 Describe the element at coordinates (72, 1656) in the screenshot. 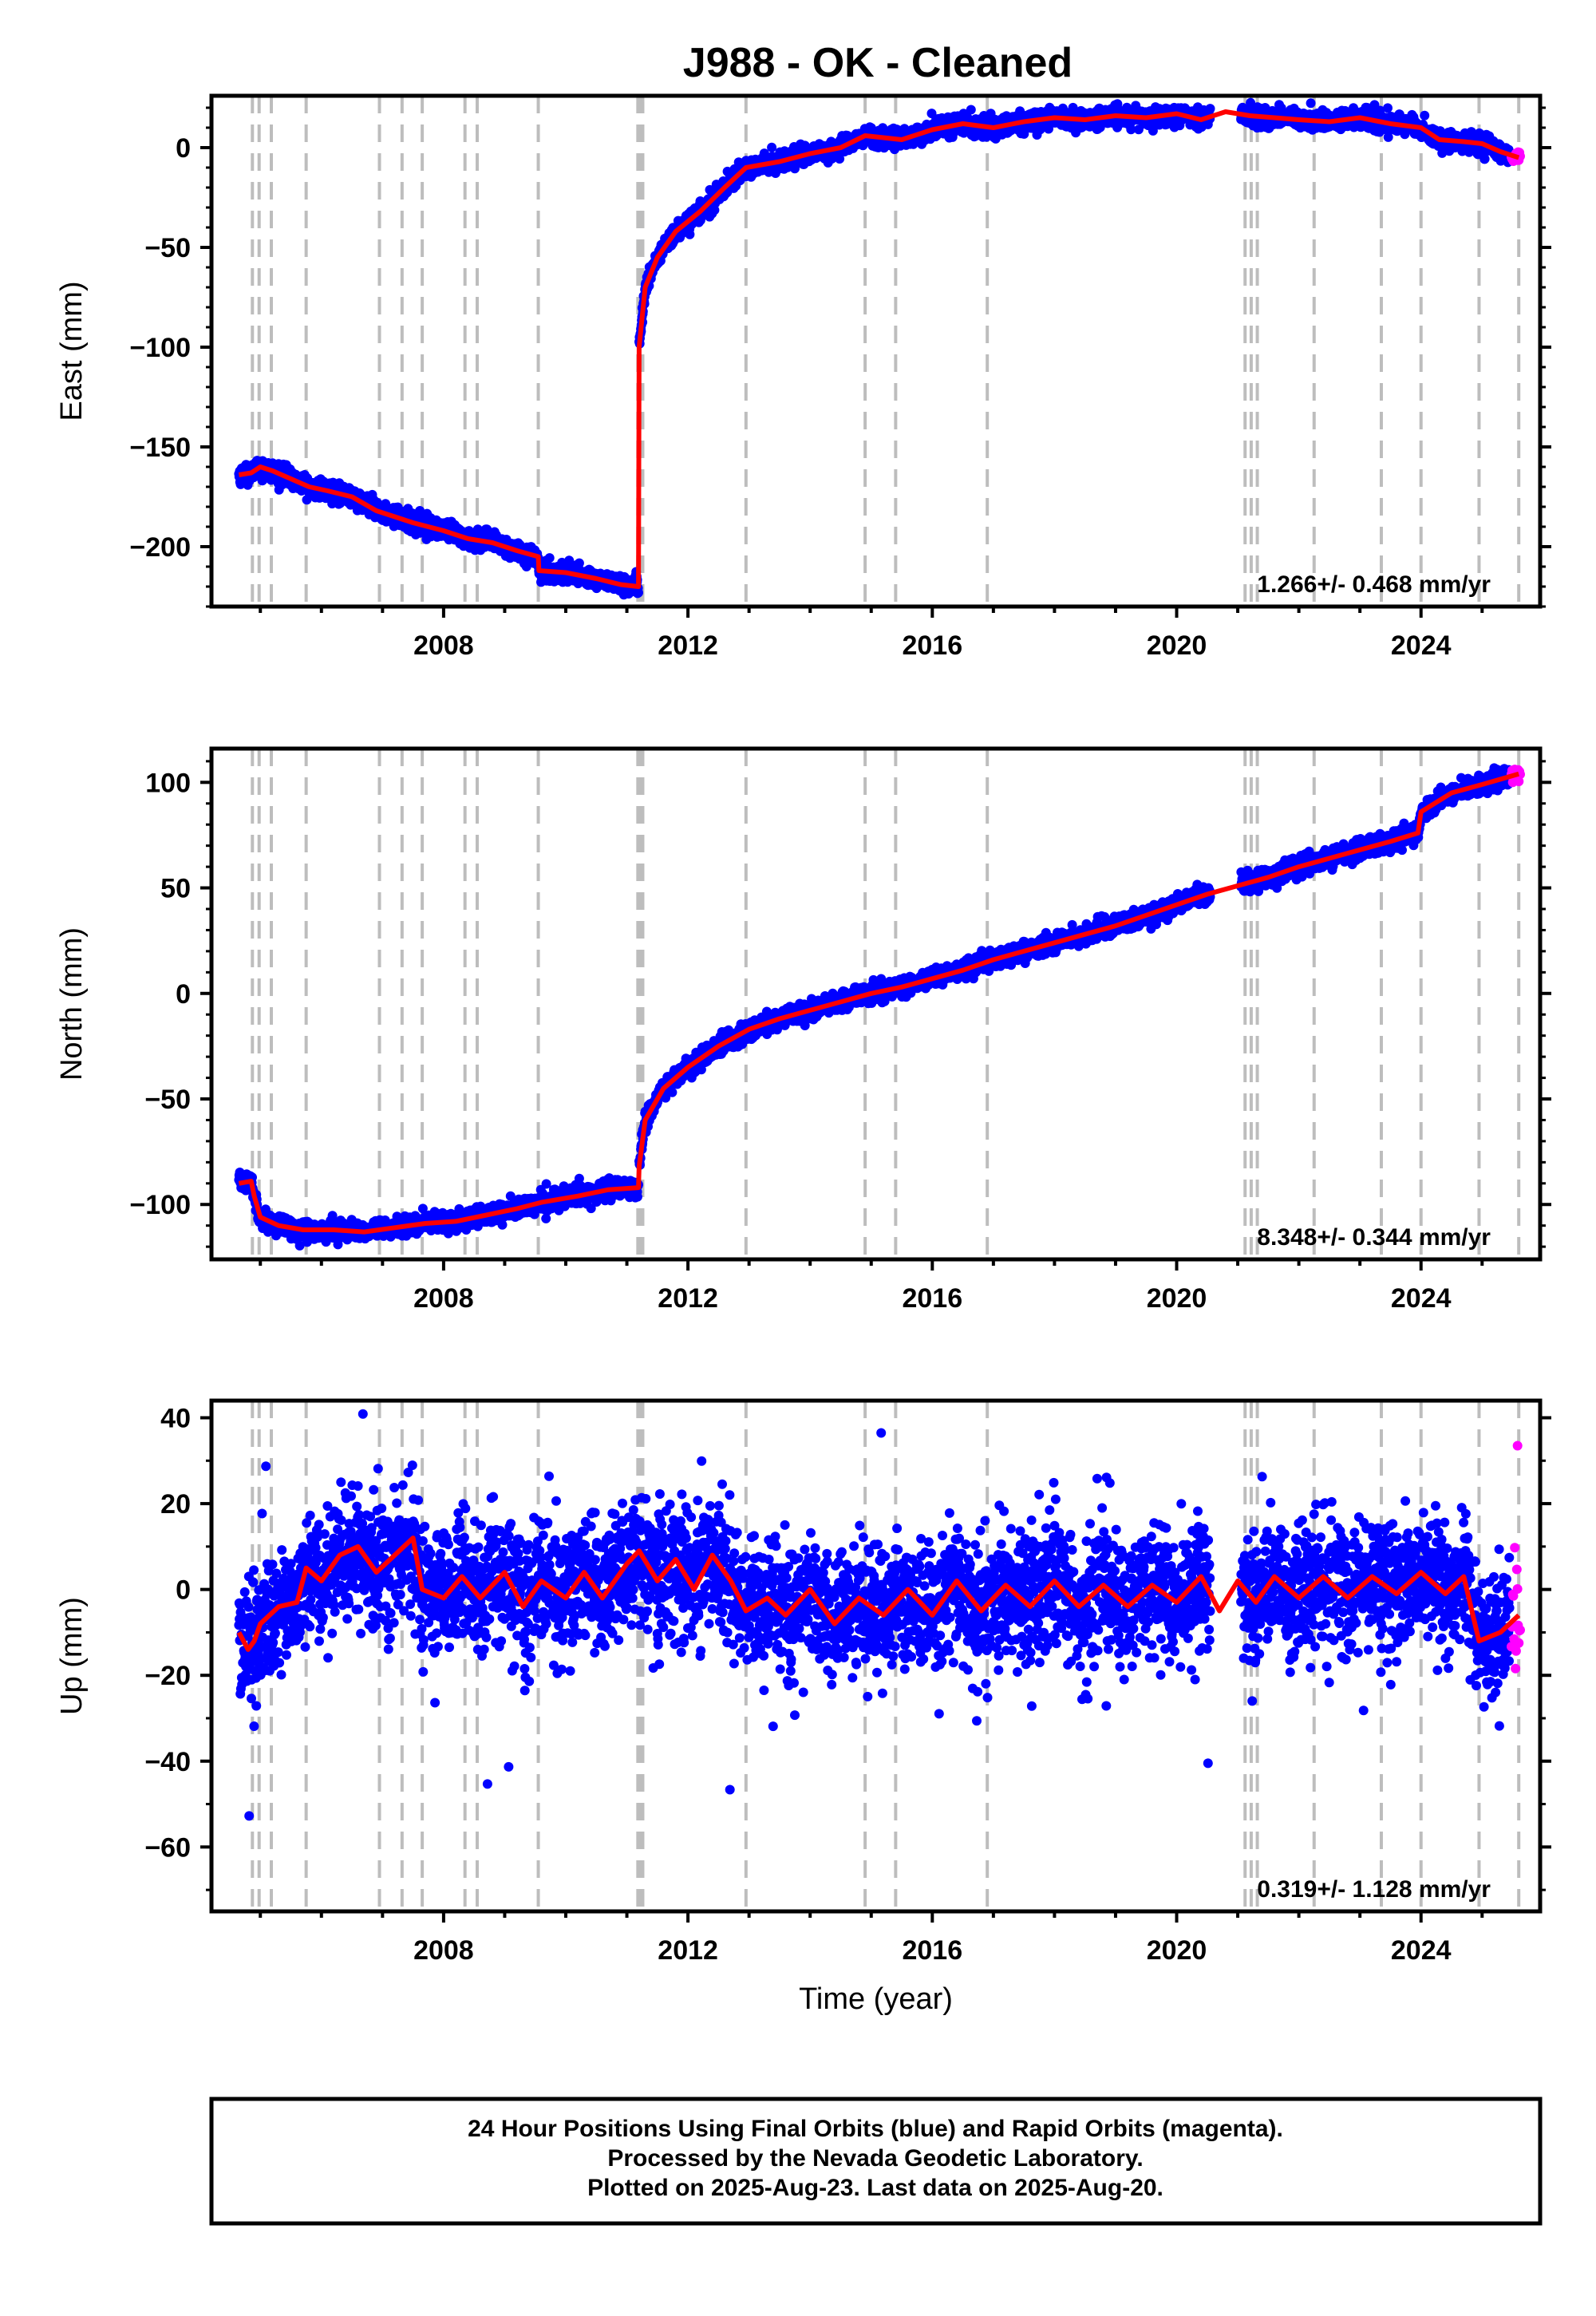

I see `y-axis-label: Up (mm)` at that location.